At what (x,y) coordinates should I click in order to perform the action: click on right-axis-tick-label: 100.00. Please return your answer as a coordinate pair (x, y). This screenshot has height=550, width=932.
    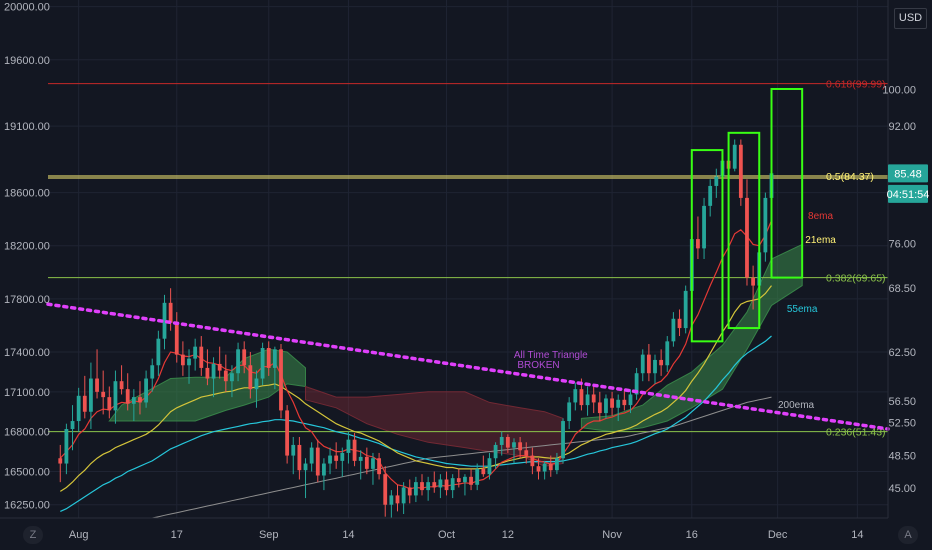
    Looking at the image, I should click on (899, 91).